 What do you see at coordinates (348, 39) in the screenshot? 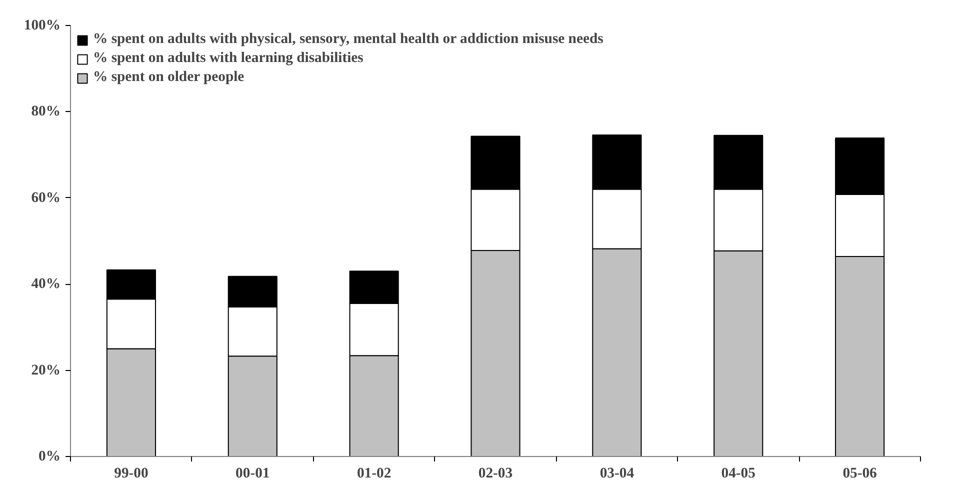
I see `legend-label: % spent on adults with physical, sensory, mental health or addiction misuse needs` at bounding box center [348, 39].